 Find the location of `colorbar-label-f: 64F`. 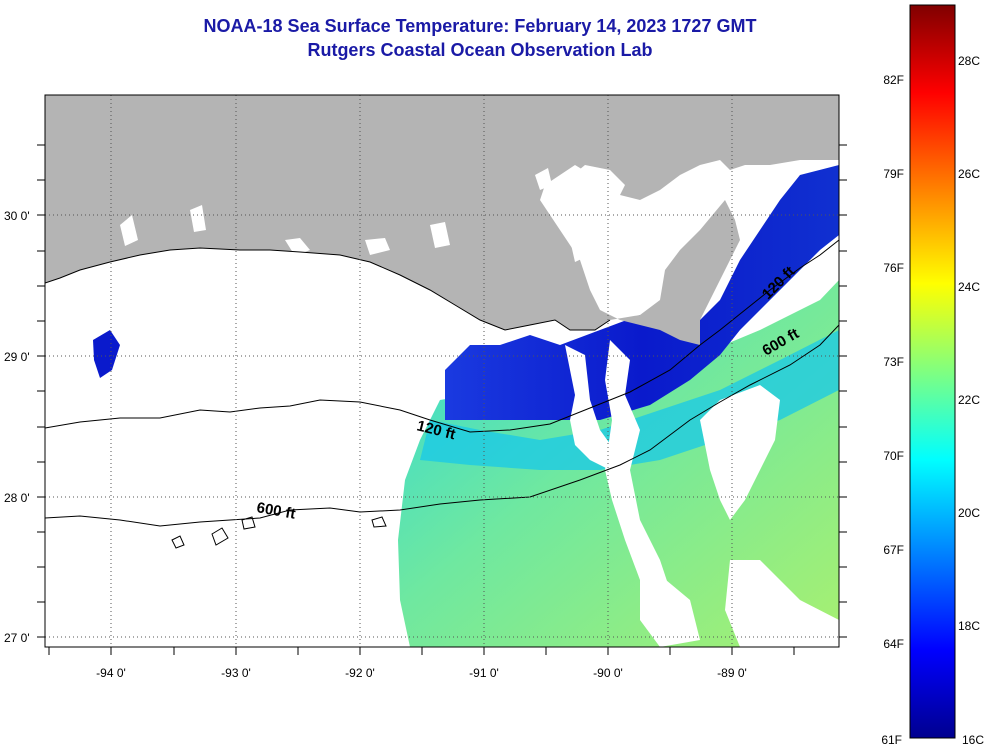

colorbar-label-f: 64F is located at coordinates (893, 644).